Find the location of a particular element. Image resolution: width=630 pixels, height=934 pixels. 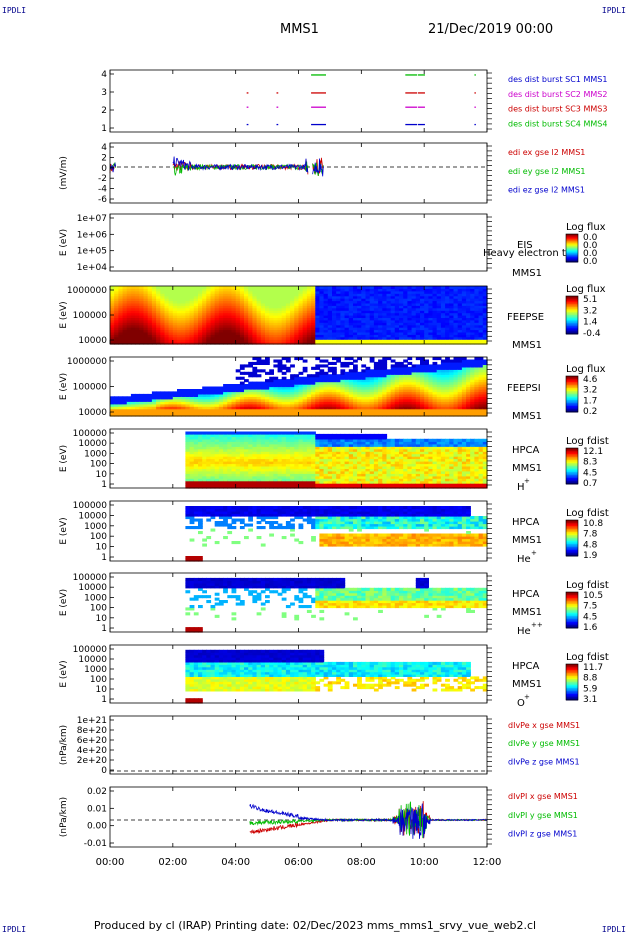

divpi-ytick-label: -0.01 is located at coordinates (95, 844).